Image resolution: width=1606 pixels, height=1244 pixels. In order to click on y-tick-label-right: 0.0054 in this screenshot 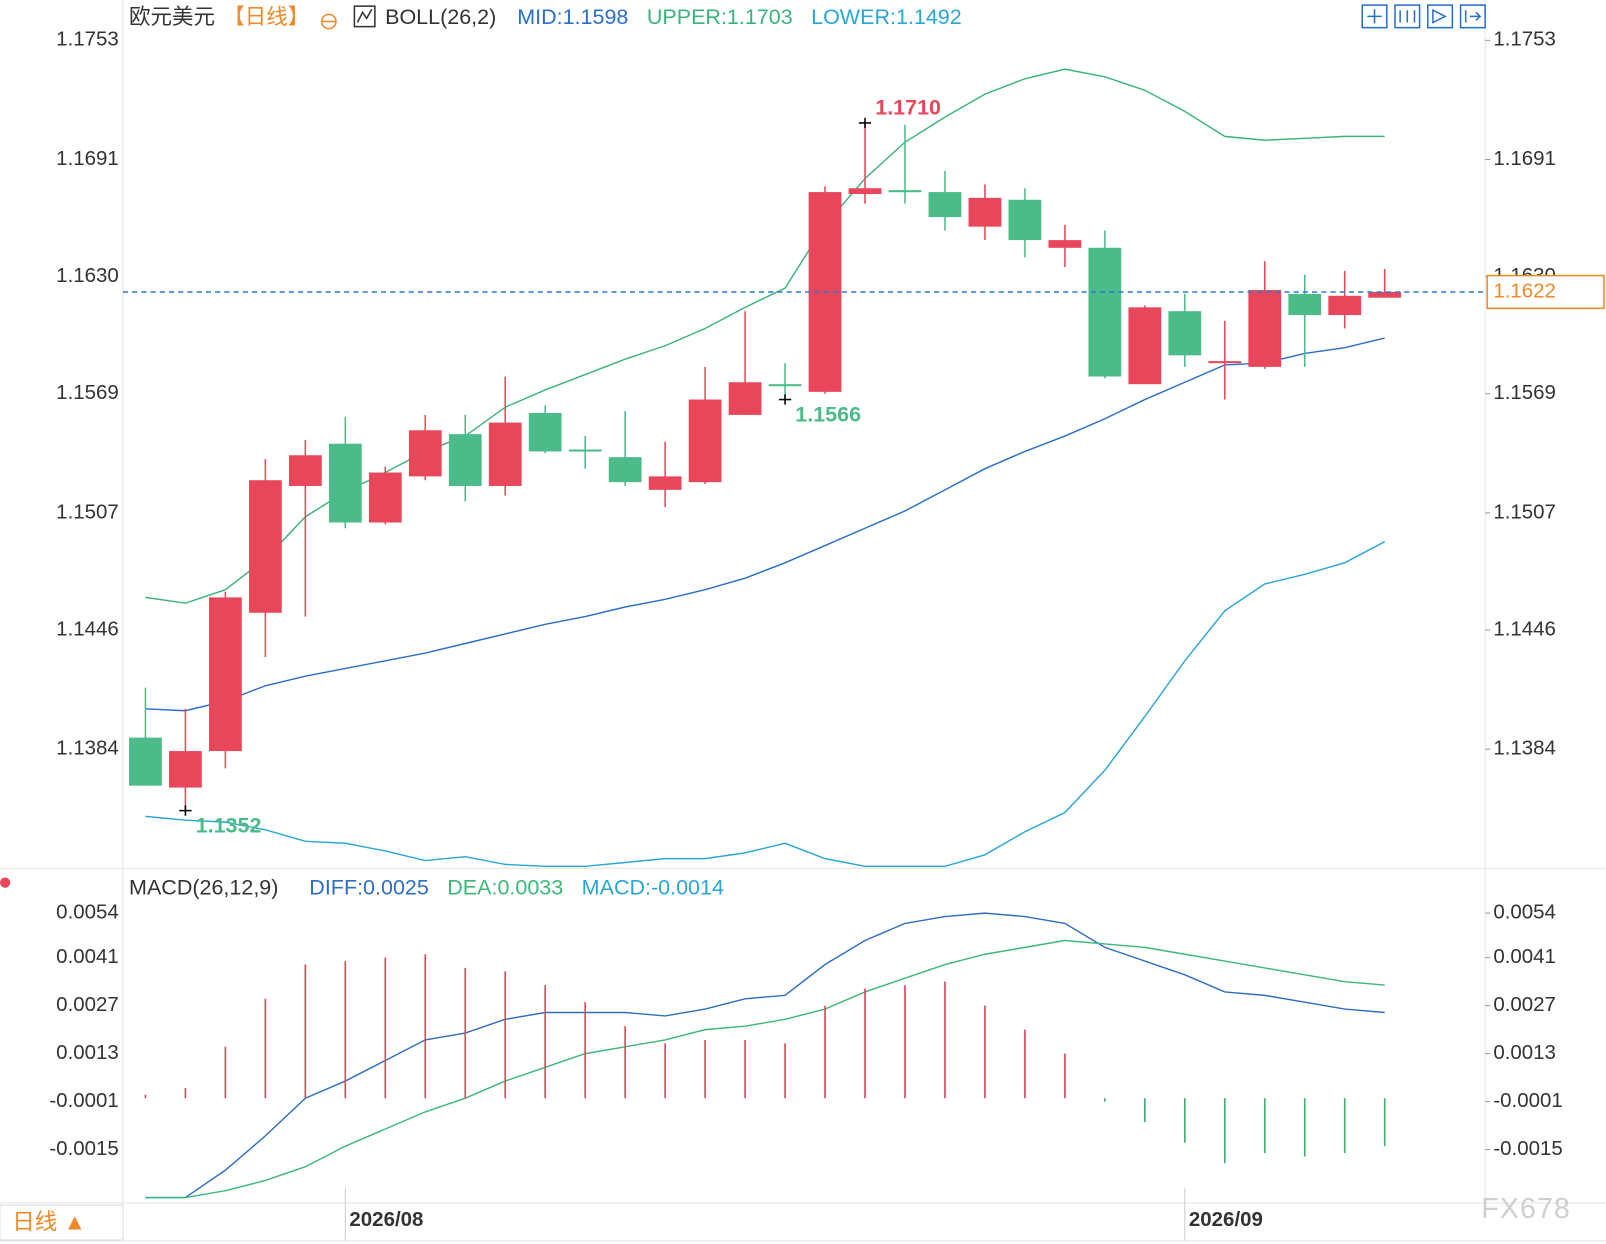, I will do `click(1524, 912)`.